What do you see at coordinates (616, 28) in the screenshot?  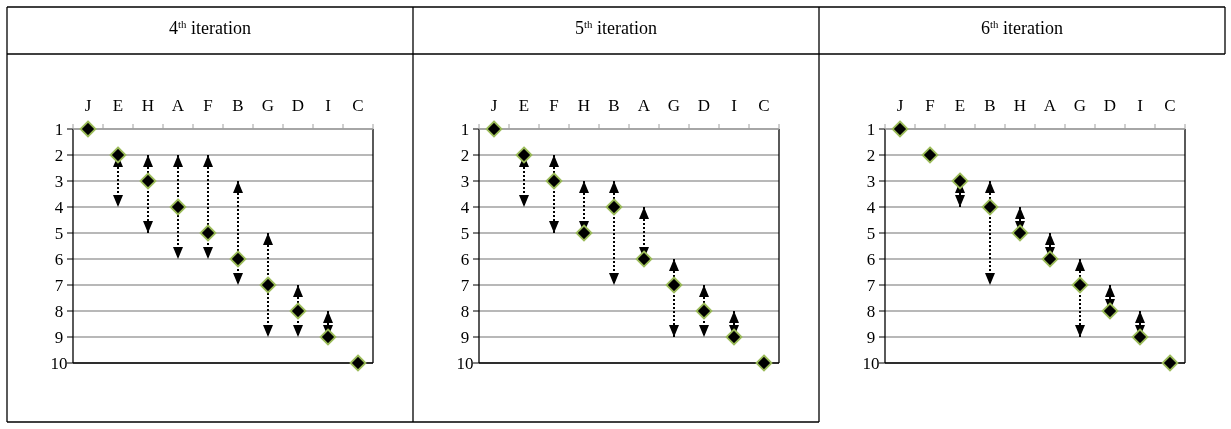 I see `chart-title: 5$^{th}$ iteration` at bounding box center [616, 28].